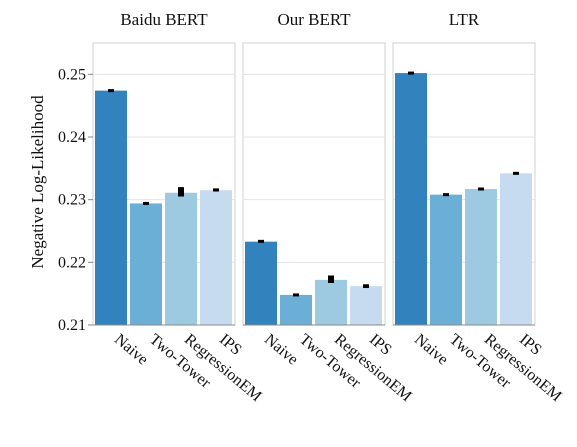 The image size is (577, 447). I want to click on panel-title: LTR, so click(464, 19).